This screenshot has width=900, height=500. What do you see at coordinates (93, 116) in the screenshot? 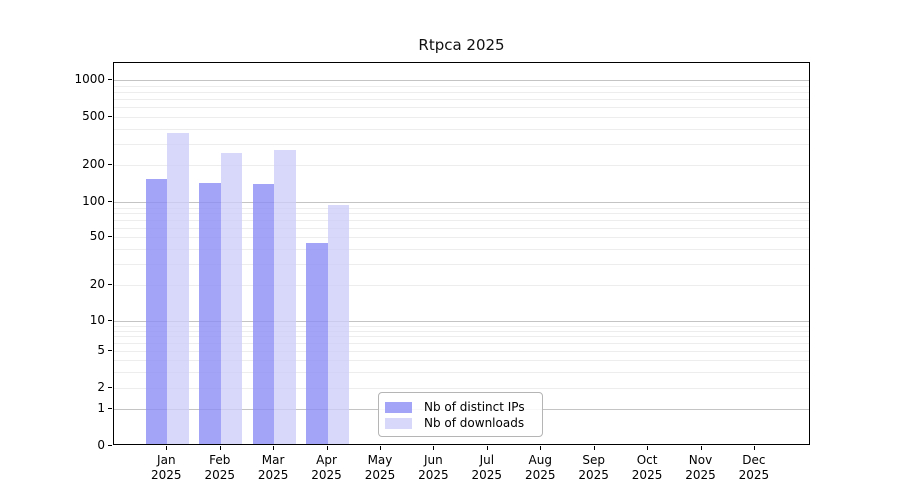
I see `y-axis-tick-label: 500` at bounding box center [93, 116].